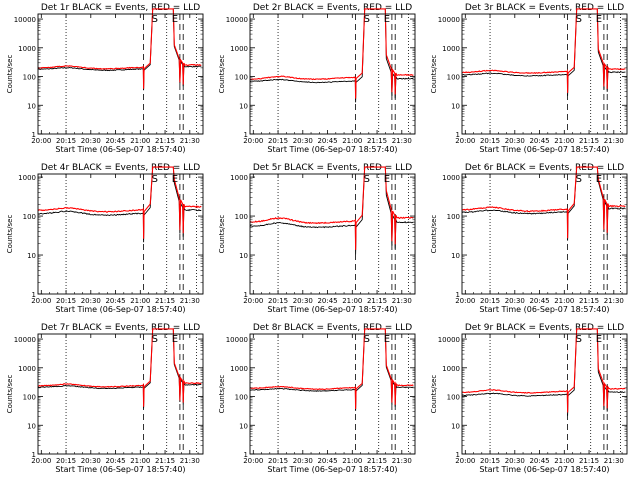 This screenshot has width=640, height=480. I want to click on chart-title: Det 8r BLACK = Events, RED = LLD, so click(332, 328).